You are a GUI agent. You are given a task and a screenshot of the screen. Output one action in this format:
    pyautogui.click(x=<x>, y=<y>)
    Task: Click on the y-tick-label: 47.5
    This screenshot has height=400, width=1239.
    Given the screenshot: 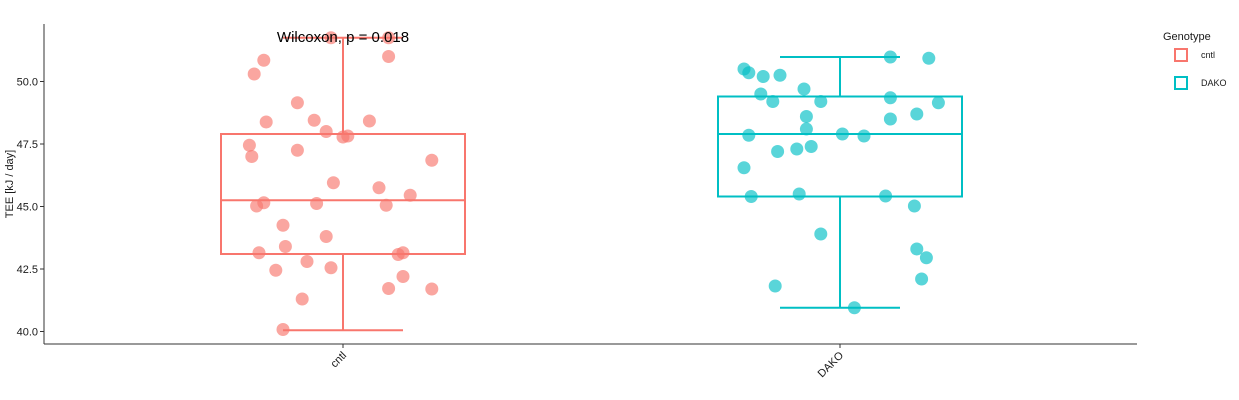 What is the action you would take?
    pyautogui.click(x=27, y=145)
    